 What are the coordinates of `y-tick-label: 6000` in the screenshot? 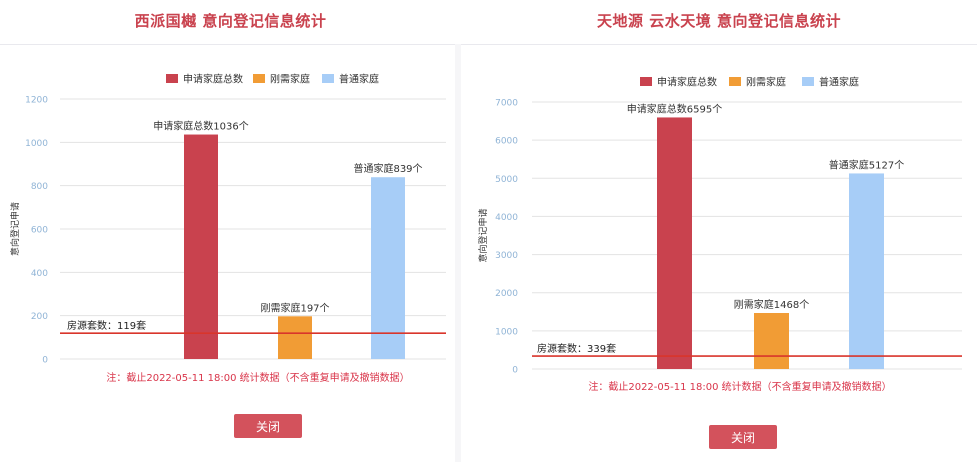 It's located at (506, 142).